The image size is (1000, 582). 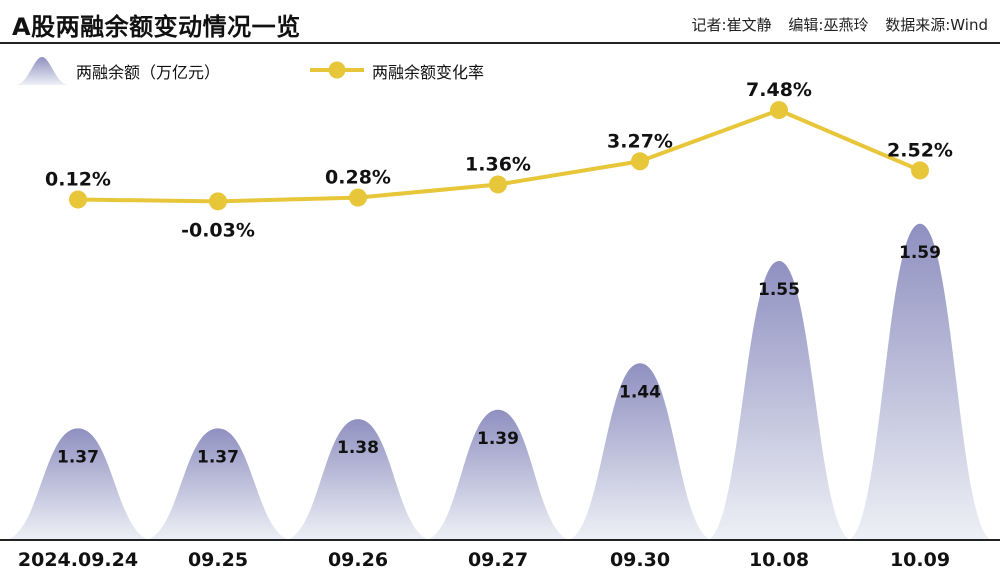 I want to click on rate-value-label: 0.28%, so click(x=358, y=178).